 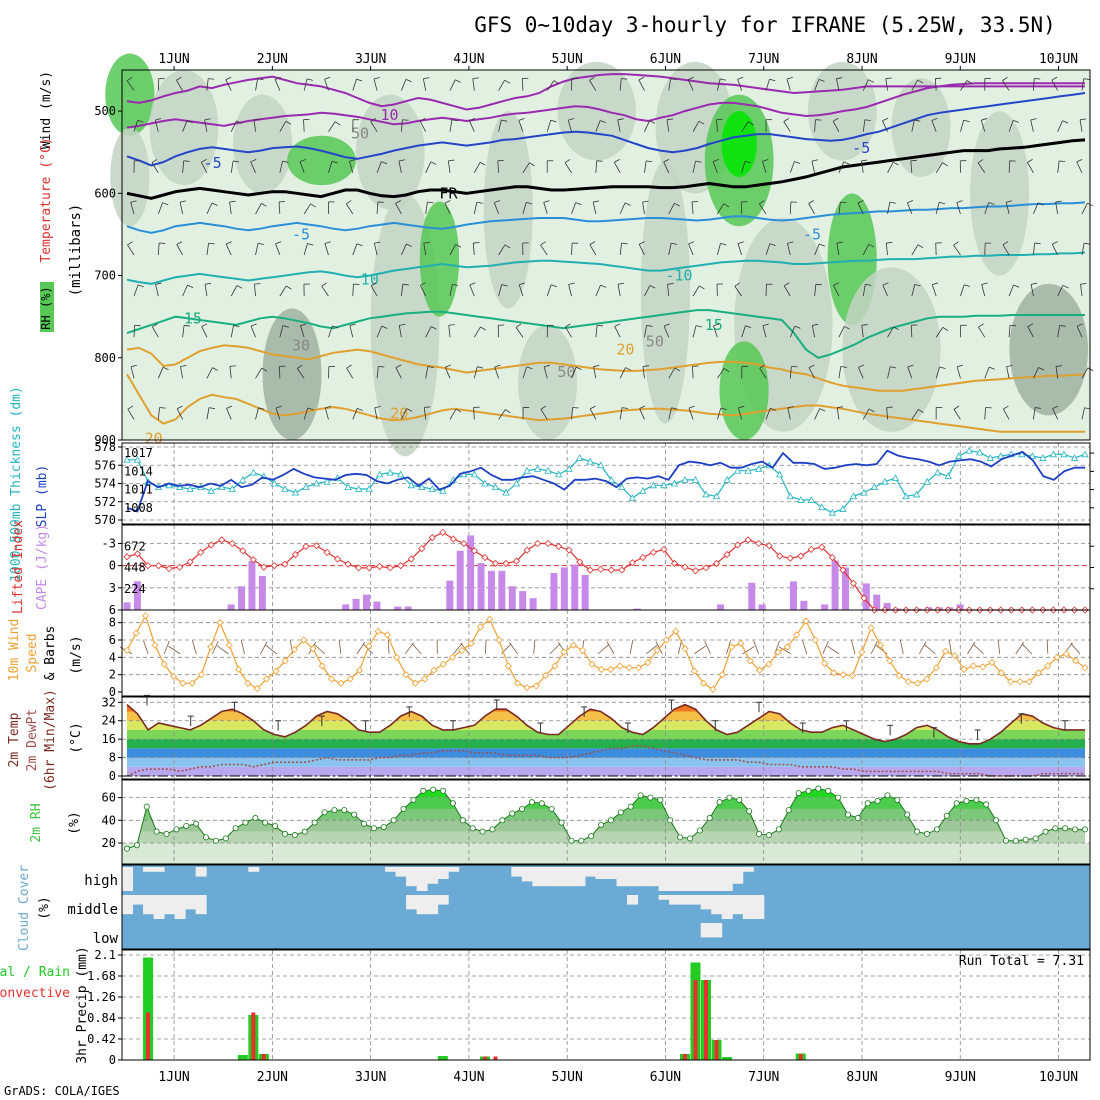 What do you see at coordinates (24, 908) in the screenshot?
I see `cloud-axis-label: Cloud Cover` at bounding box center [24, 908].